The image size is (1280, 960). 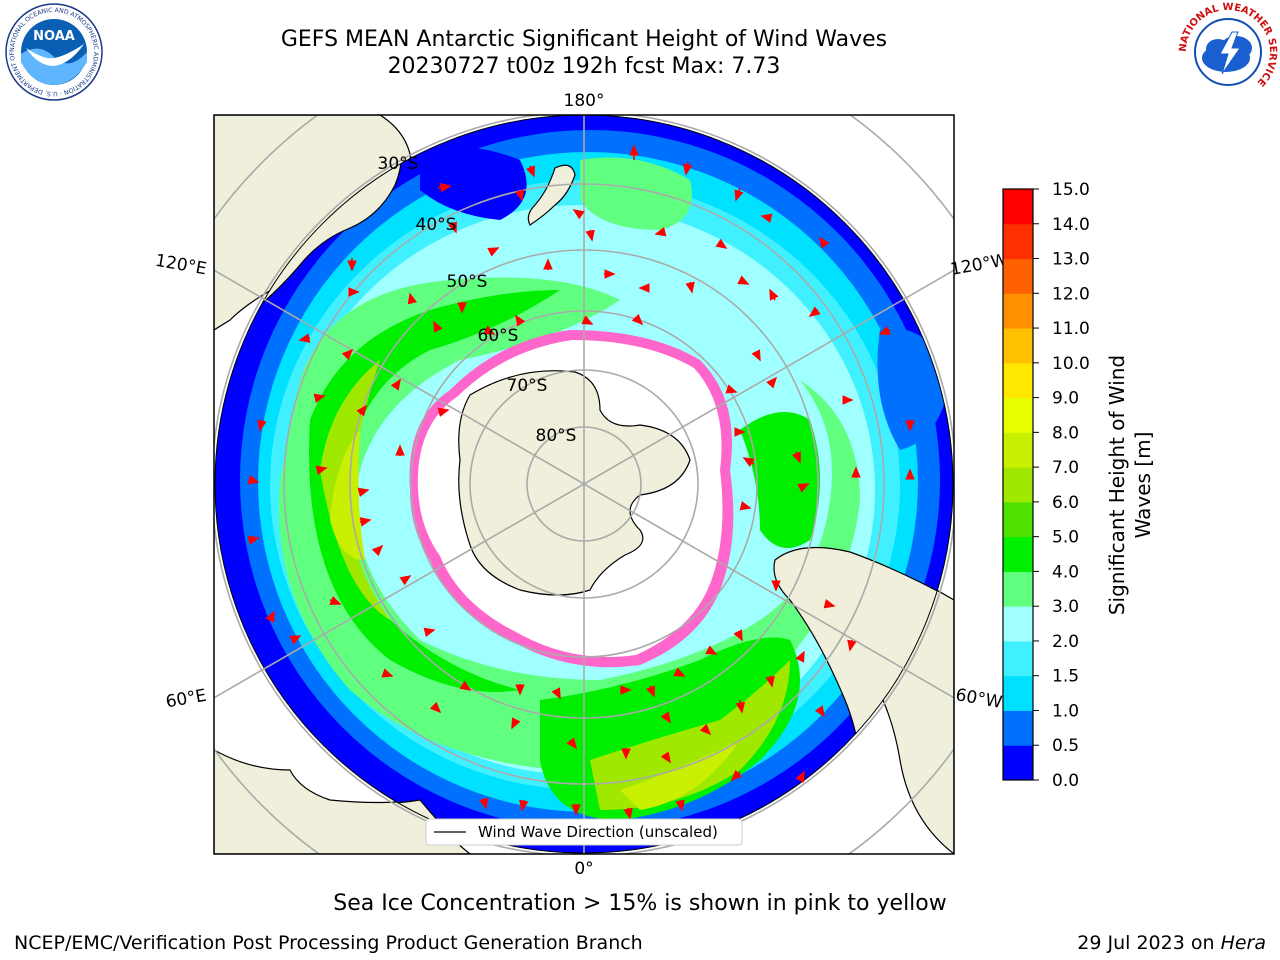 What do you see at coordinates (1065, 781) in the screenshot?
I see `colorbar-tick-label: 0.0` at bounding box center [1065, 781].